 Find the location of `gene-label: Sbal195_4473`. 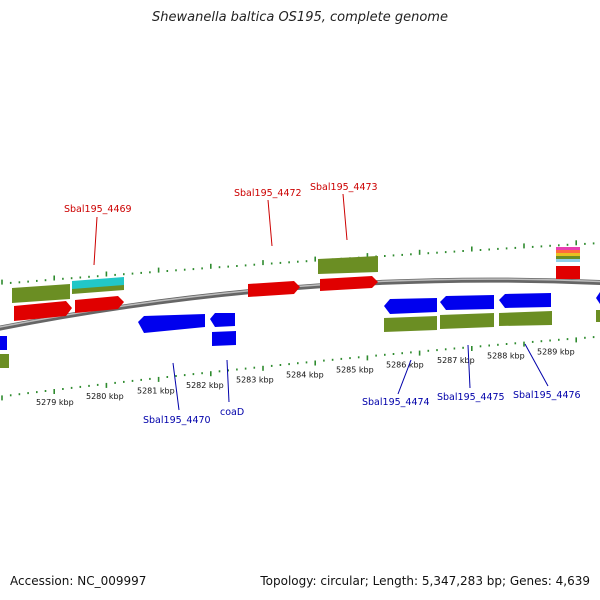

gene-label: Sbal195_4473 is located at coordinates (344, 187).